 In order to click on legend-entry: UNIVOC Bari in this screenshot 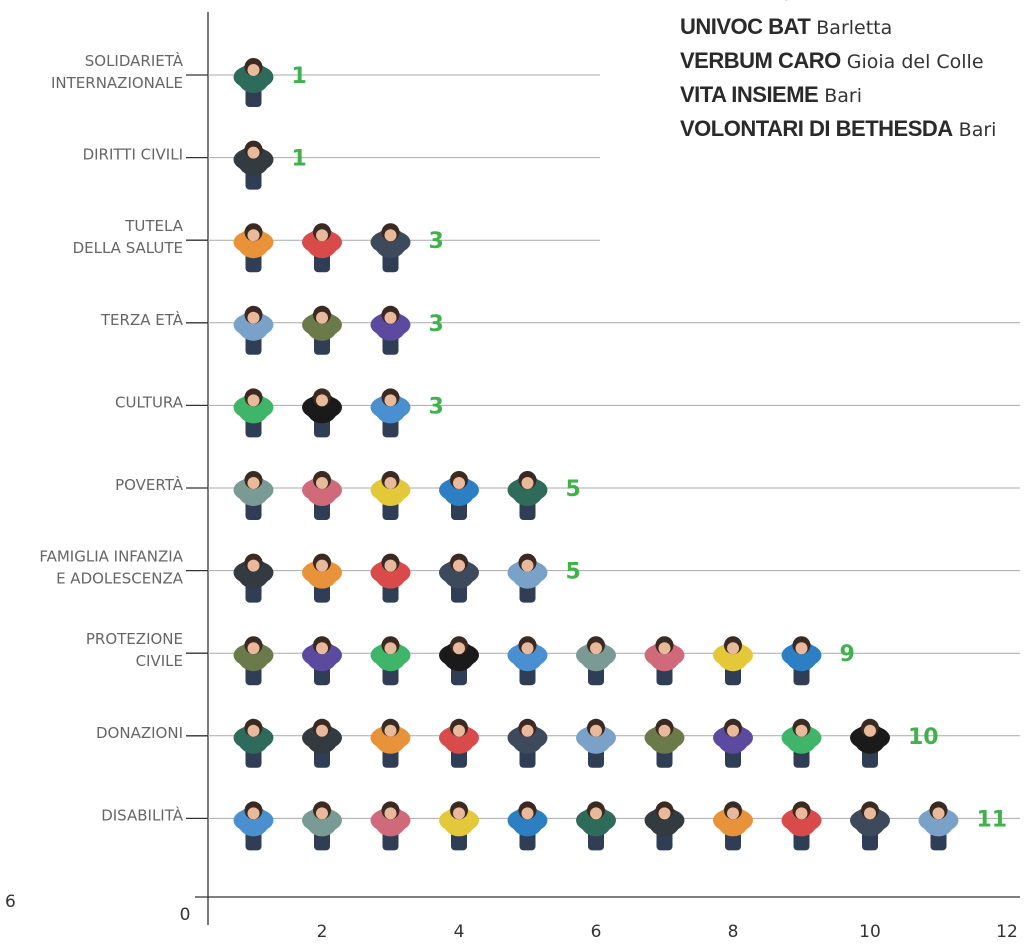, I will do `click(743, 2)`.